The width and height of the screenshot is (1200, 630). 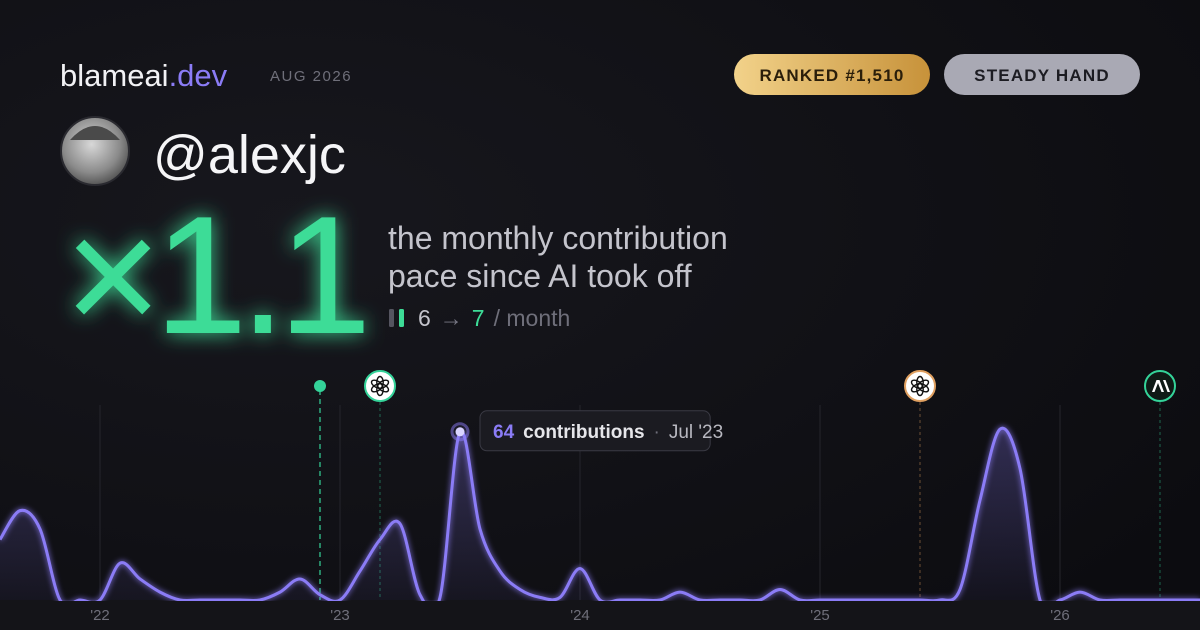 I want to click on caption-line: pace since AI took off, so click(x=540, y=276).